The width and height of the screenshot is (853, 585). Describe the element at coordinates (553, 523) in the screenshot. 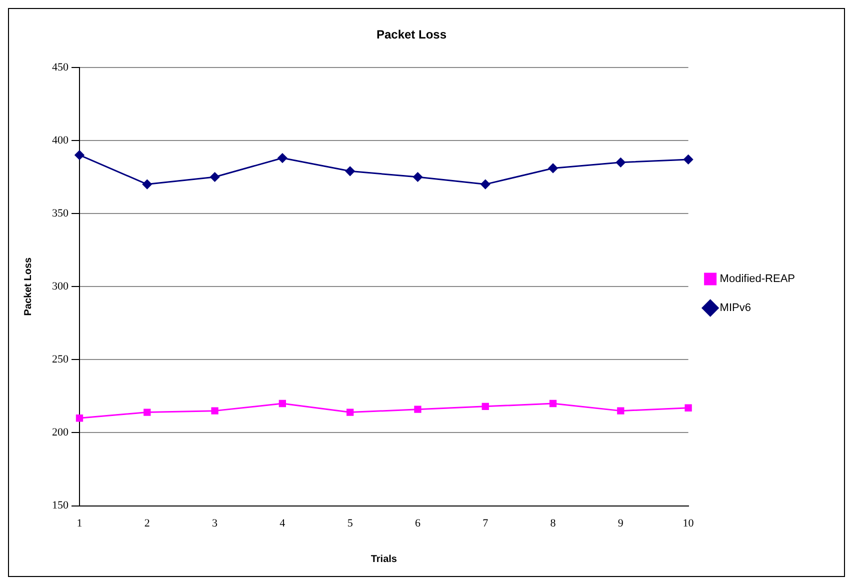

I see `x-tick-label: 8` at that location.